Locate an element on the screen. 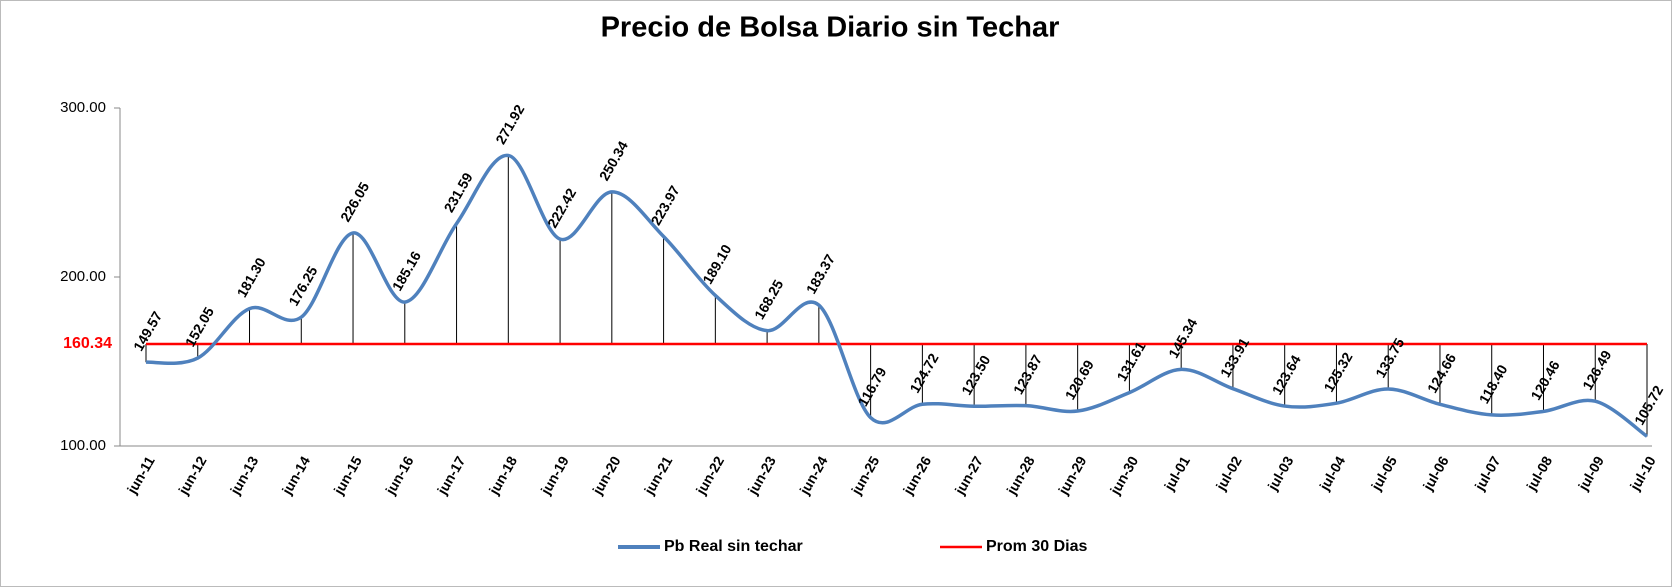 Image resolution: width=1672 pixels, height=587 pixels. y-tick-label: 200.00 is located at coordinates (83, 276).